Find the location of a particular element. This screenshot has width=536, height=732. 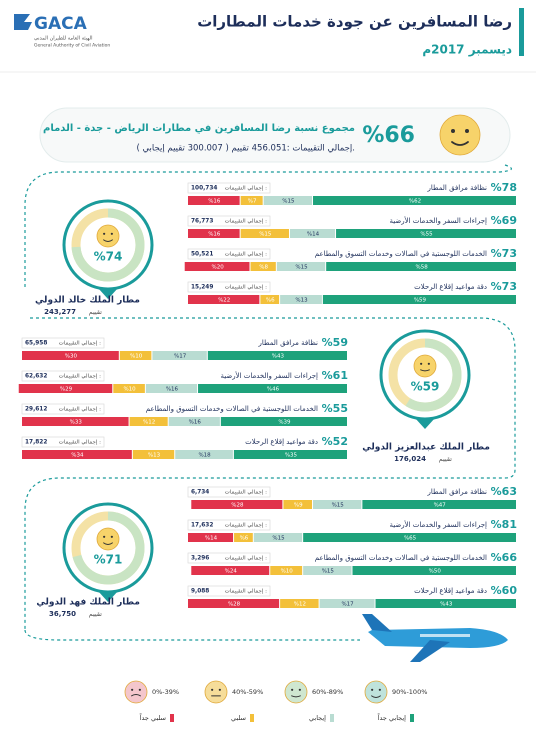

legend-name: إيجابي is located at coordinates (317, 718).